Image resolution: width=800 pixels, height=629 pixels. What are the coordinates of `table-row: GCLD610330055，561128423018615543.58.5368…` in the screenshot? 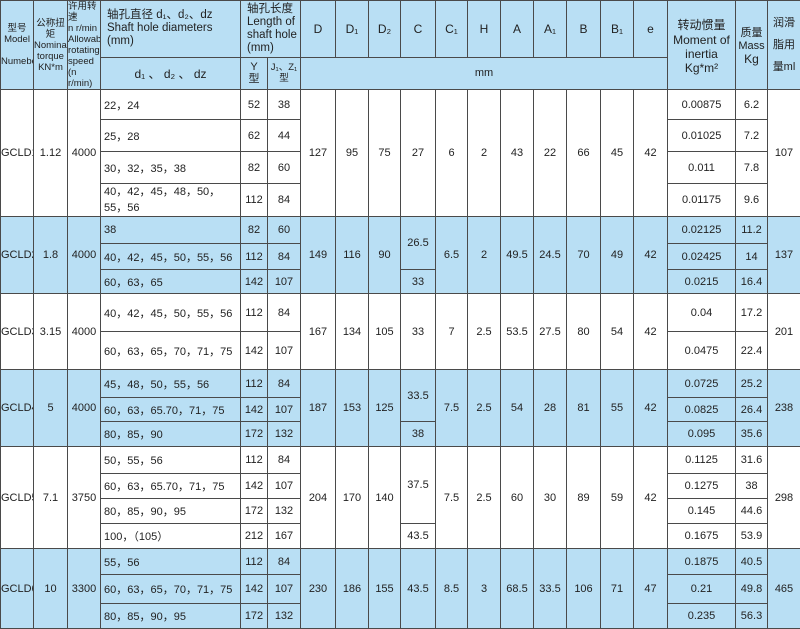 It's located at (400, 562).